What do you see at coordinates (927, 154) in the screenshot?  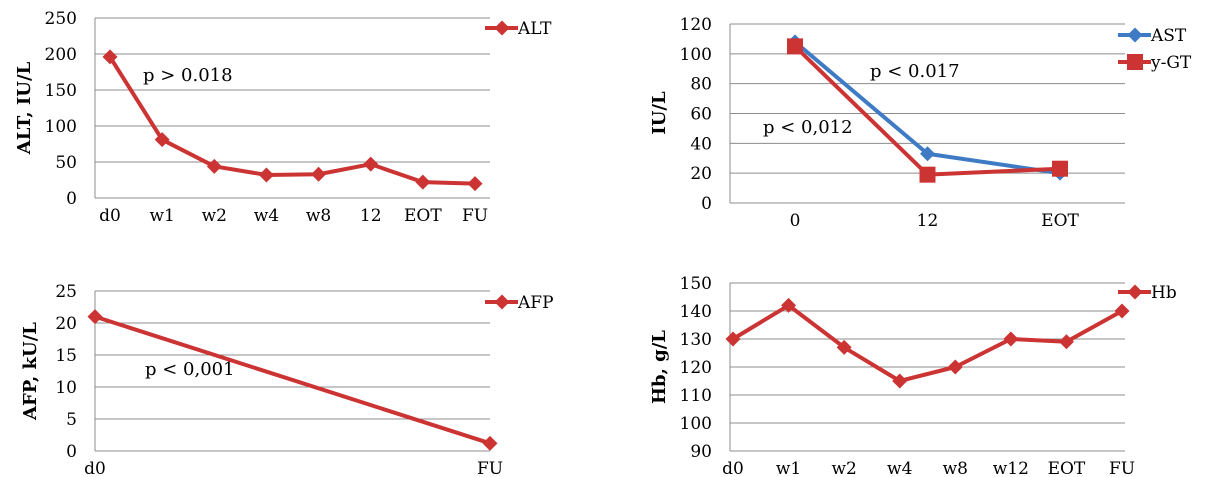 I see `data-point-AST` at bounding box center [927, 154].